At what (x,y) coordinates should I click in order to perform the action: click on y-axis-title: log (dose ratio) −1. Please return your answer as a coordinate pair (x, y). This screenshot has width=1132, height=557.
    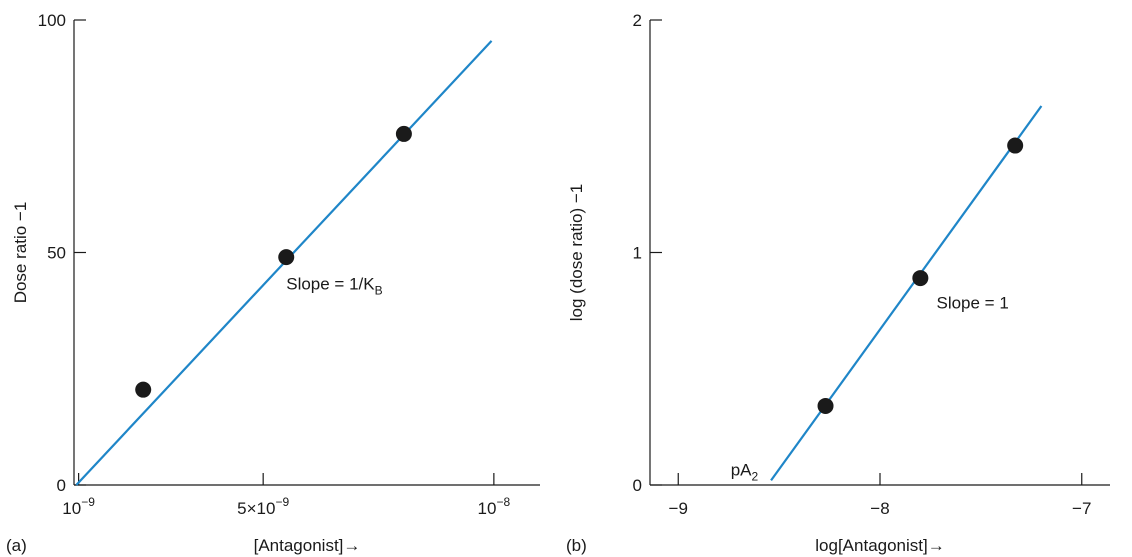
    Looking at the image, I should click on (576, 253).